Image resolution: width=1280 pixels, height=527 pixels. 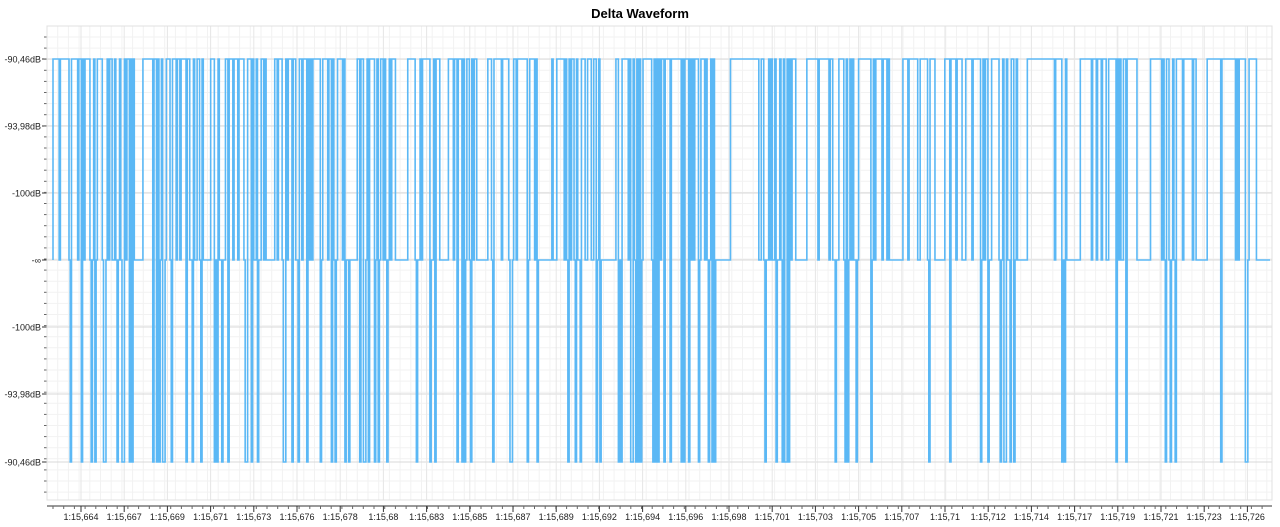 What do you see at coordinates (1204, 517) in the screenshot?
I see `x-tick-label: 1:15,723` at bounding box center [1204, 517].